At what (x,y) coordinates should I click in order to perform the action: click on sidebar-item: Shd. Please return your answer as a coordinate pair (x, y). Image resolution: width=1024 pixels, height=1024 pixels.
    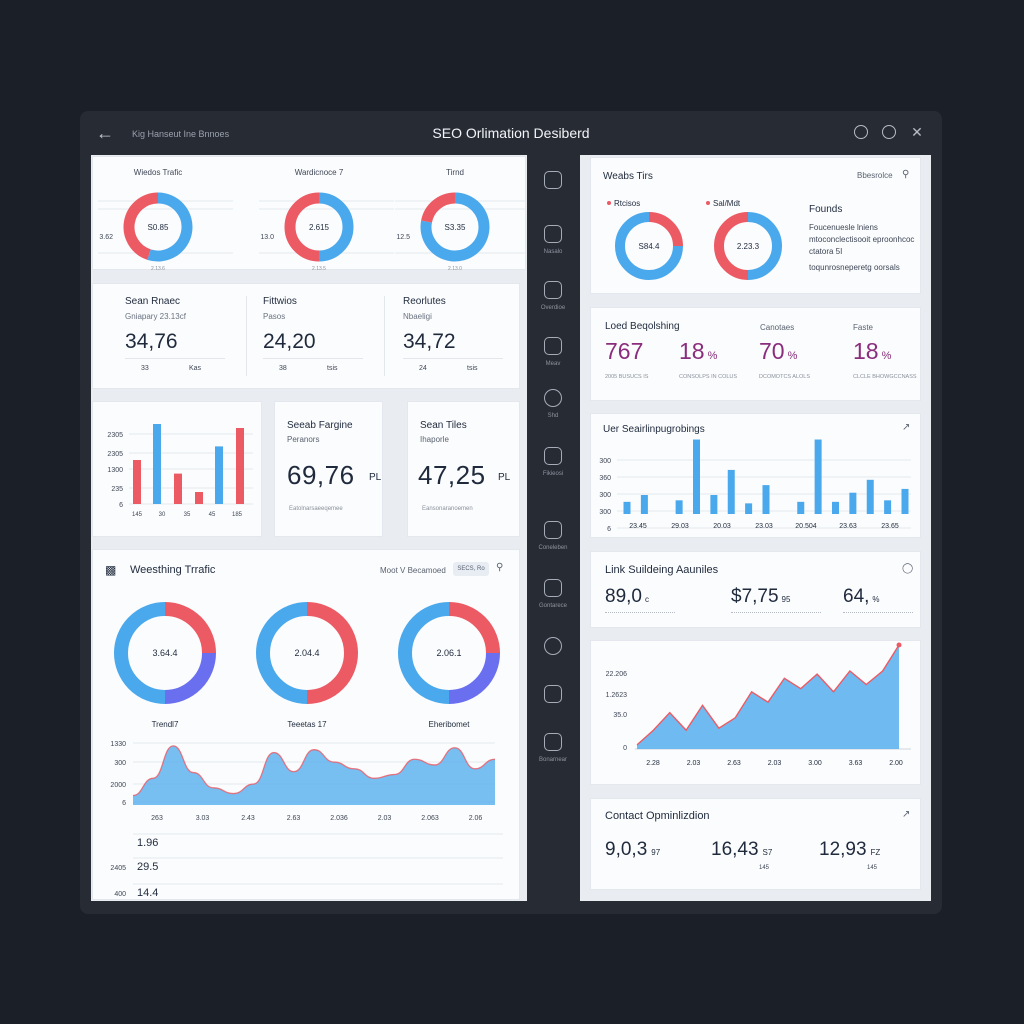
    Looking at the image, I should click on (553, 404).